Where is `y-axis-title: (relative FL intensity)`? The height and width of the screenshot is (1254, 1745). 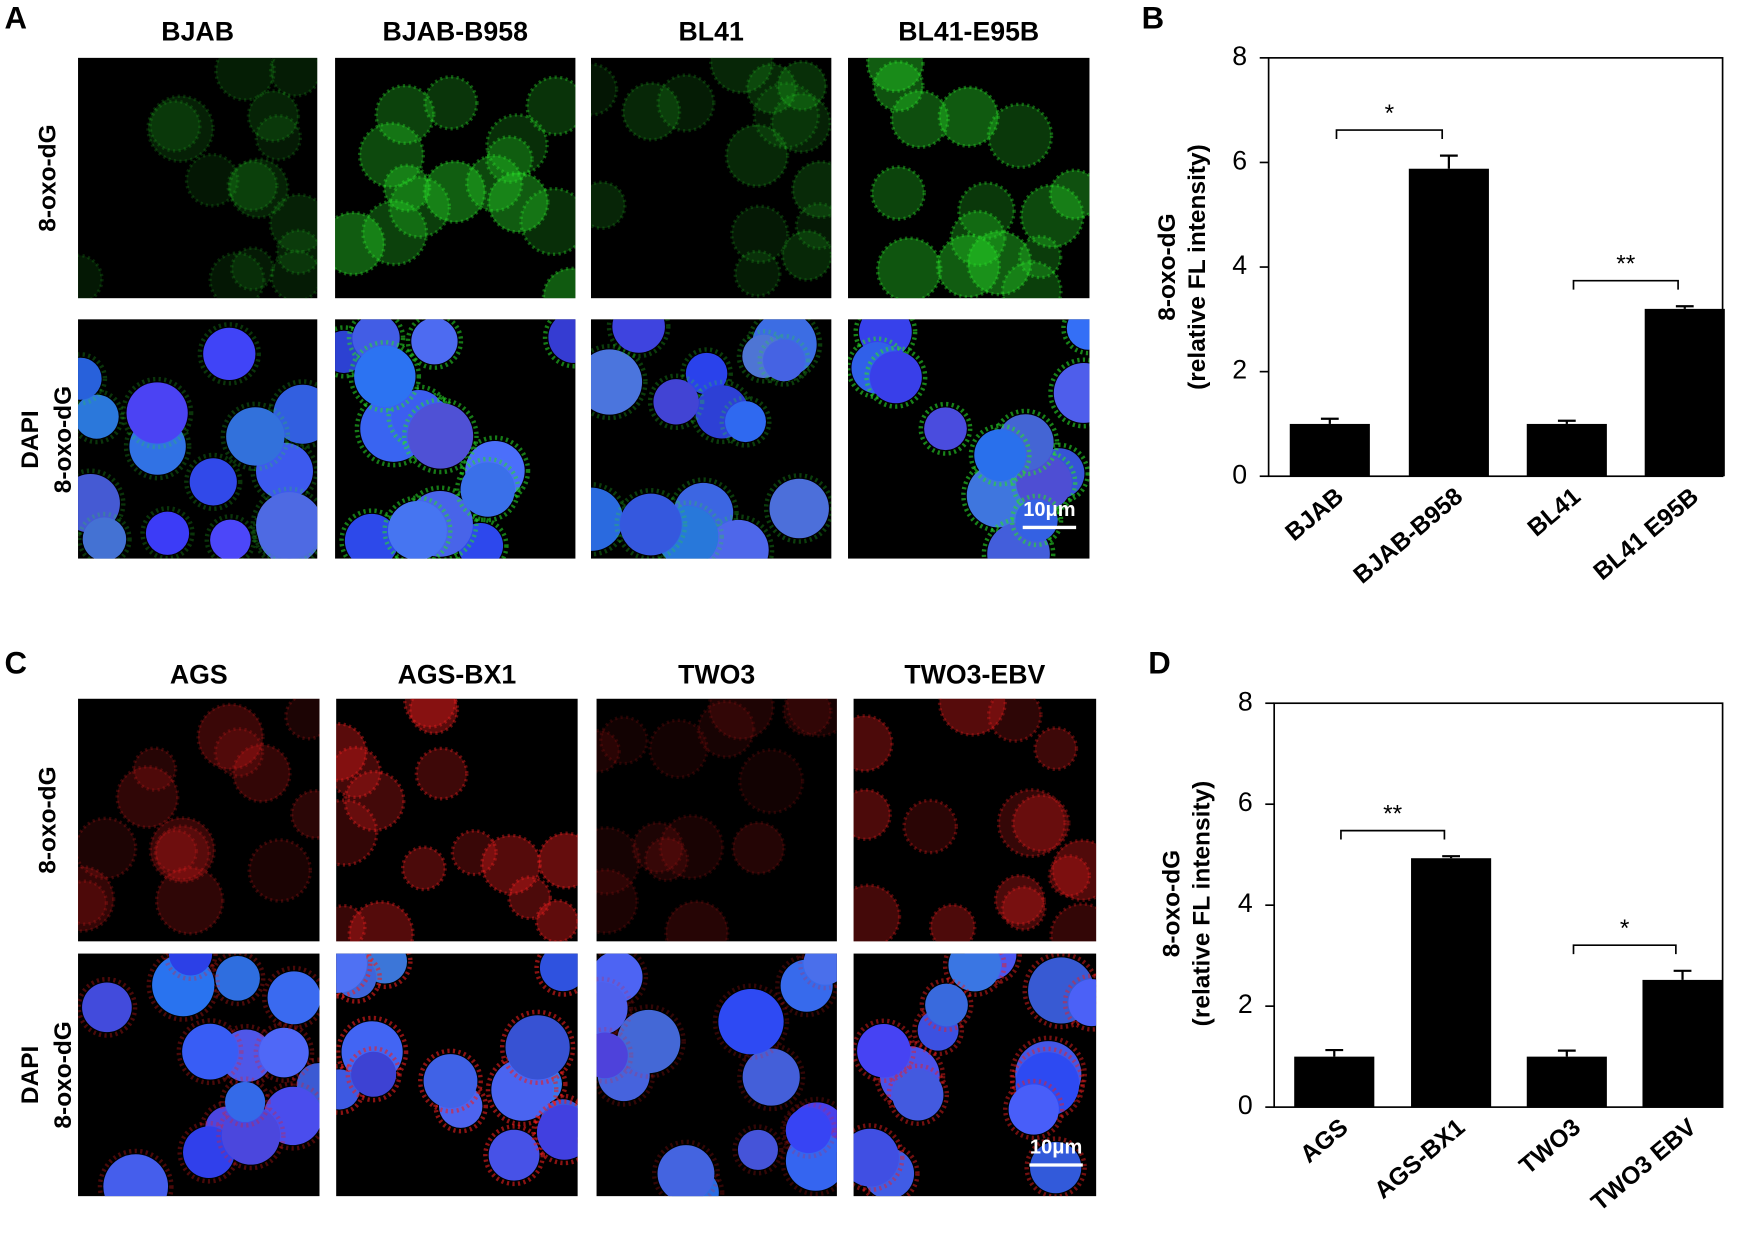
y-axis-title: (relative FL intensity) is located at coordinates (1201, 904).